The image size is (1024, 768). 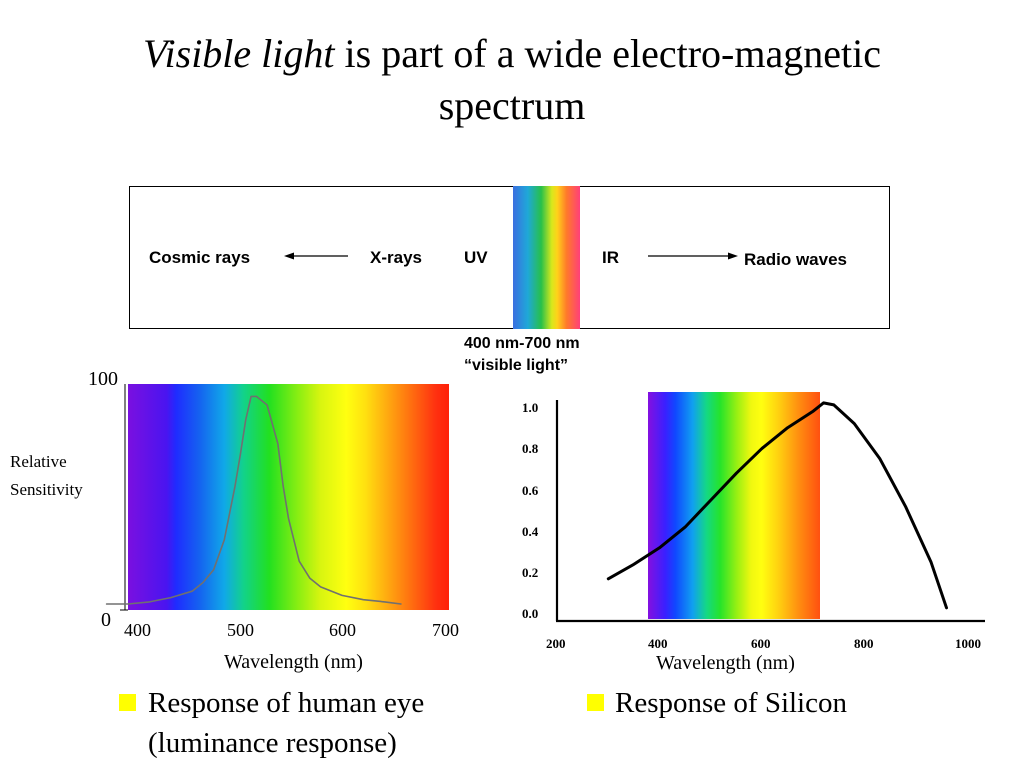 What do you see at coordinates (530, 572) in the screenshot?
I see `si-ytick-0-2: 0.2` at bounding box center [530, 572].